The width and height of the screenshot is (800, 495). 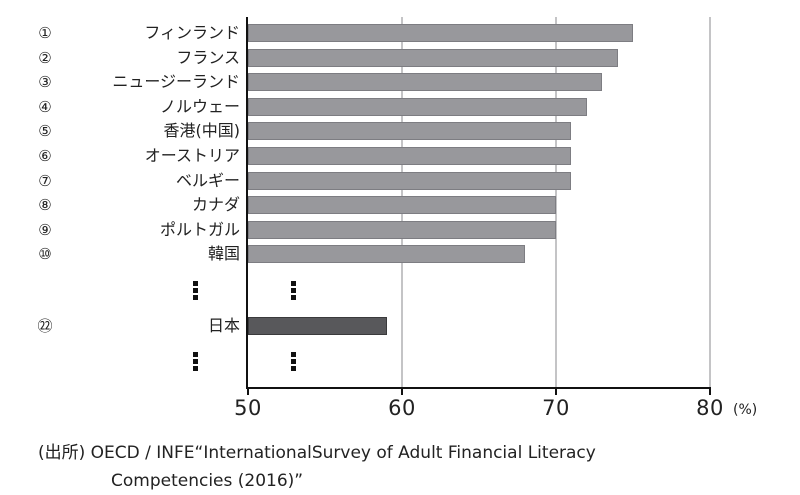 What do you see at coordinates (45, 82) in the screenshot?
I see `rank-label: ③` at bounding box center [45, 82].